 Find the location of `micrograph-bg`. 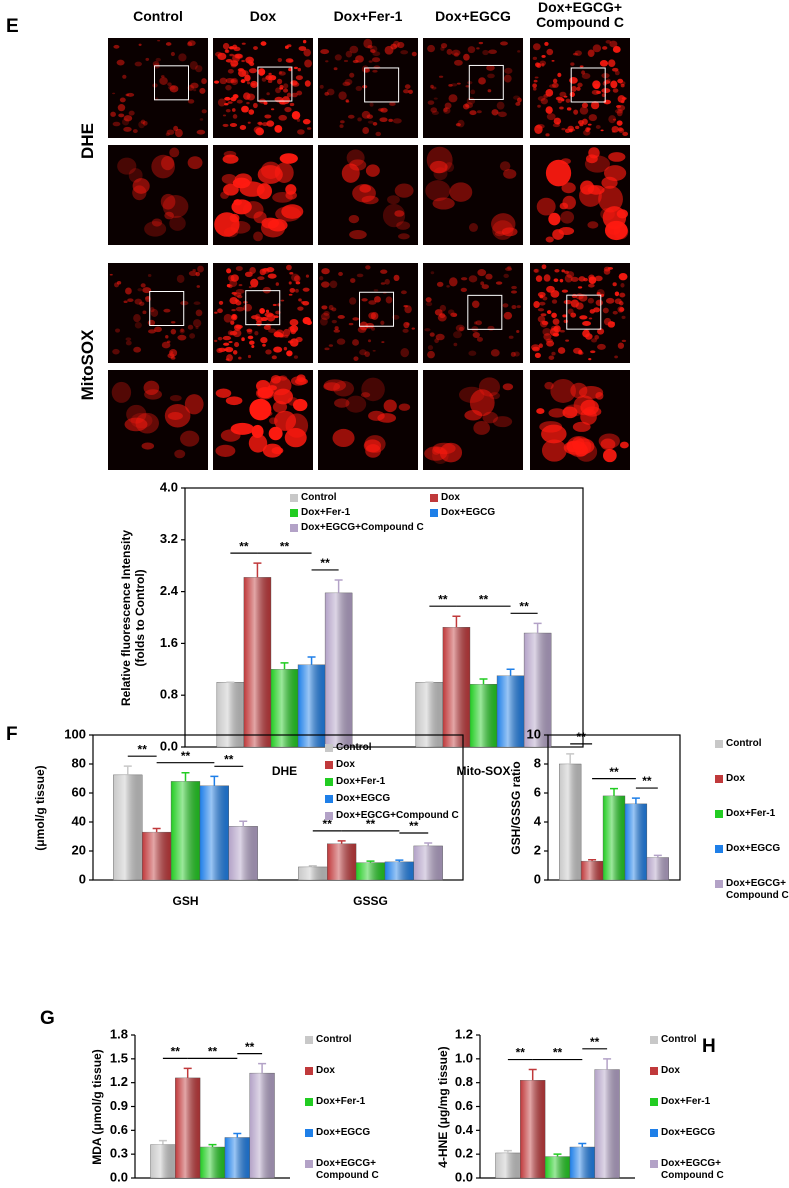

micrograph-bg is located at coordinates (473, 88).